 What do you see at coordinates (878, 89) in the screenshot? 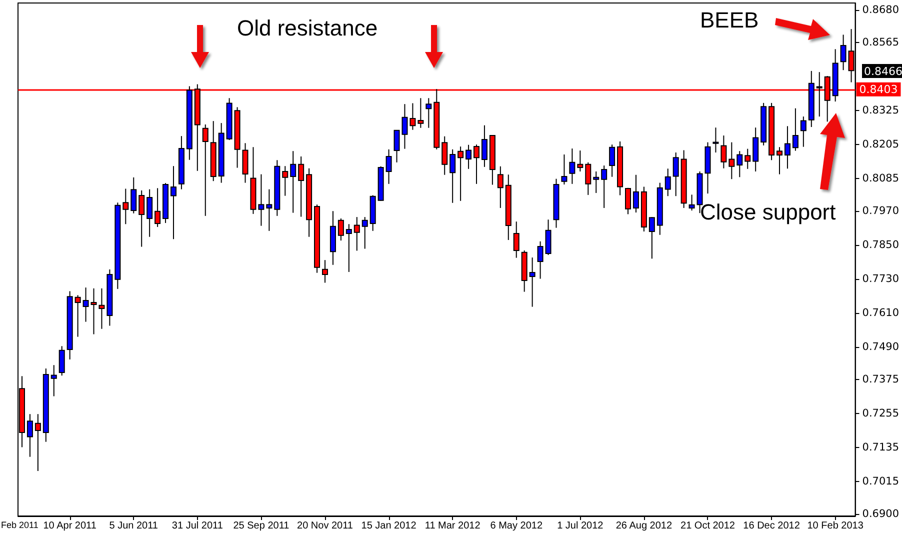
I see `ref-line-label: 0.8403` at bounding box center [878, 89].